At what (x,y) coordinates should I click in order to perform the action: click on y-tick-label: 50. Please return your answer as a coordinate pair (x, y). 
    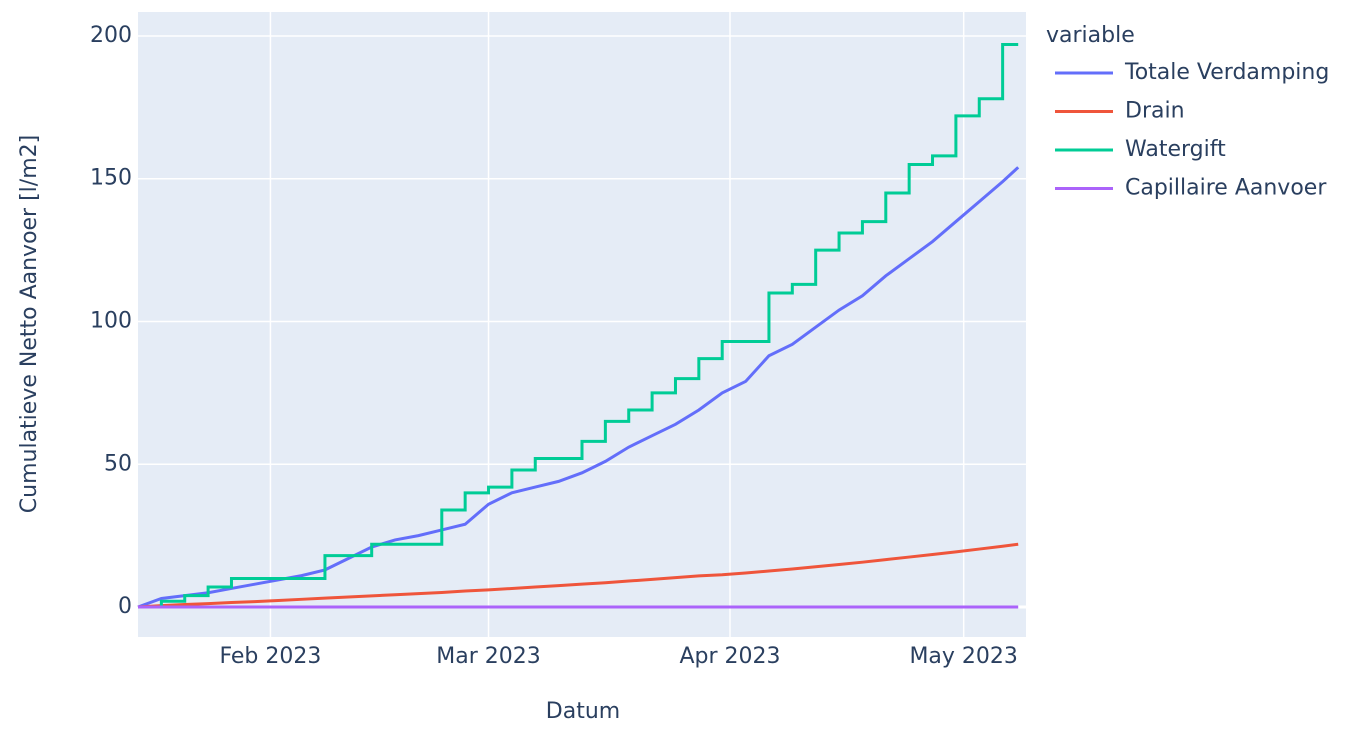
    Looking at the image, I should click on (118, 463).